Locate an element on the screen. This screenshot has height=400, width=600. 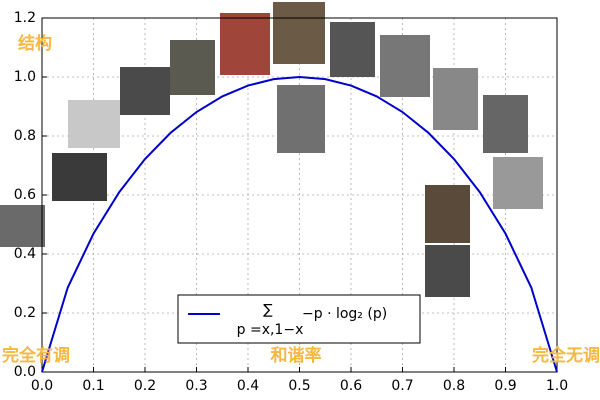
y-tick-label: 0.6 is located at coordinates (25, 195).